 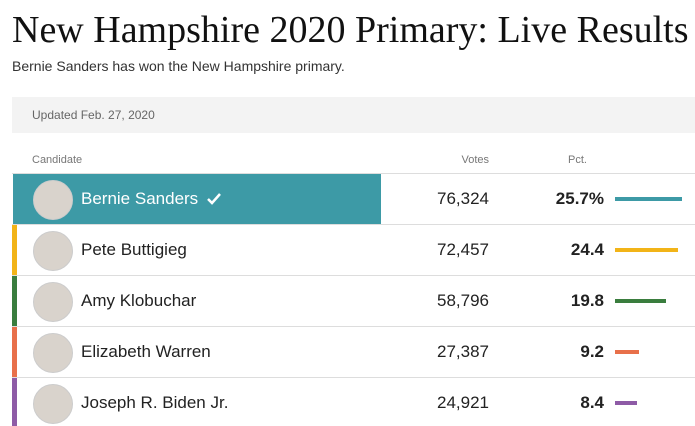 What do you see at coordinates (353, 249) in the screenshot?
I see `result-row: Pete Buttigieg 72,457 24.4` at bounding box center [353, 249].